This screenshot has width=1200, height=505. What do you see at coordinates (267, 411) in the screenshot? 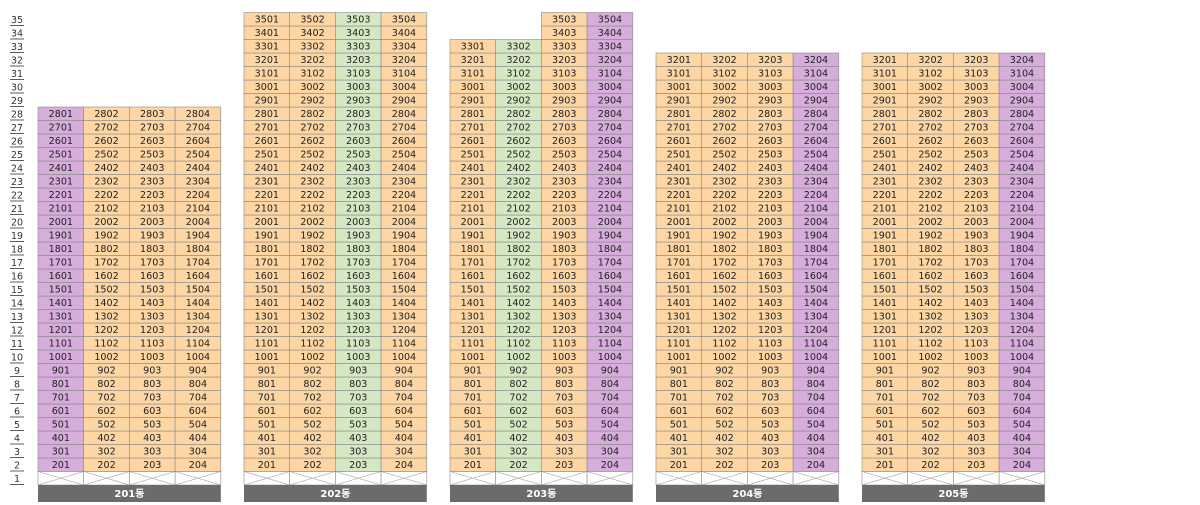
I see `unit-number: 601` at bounding box center [267, 411].